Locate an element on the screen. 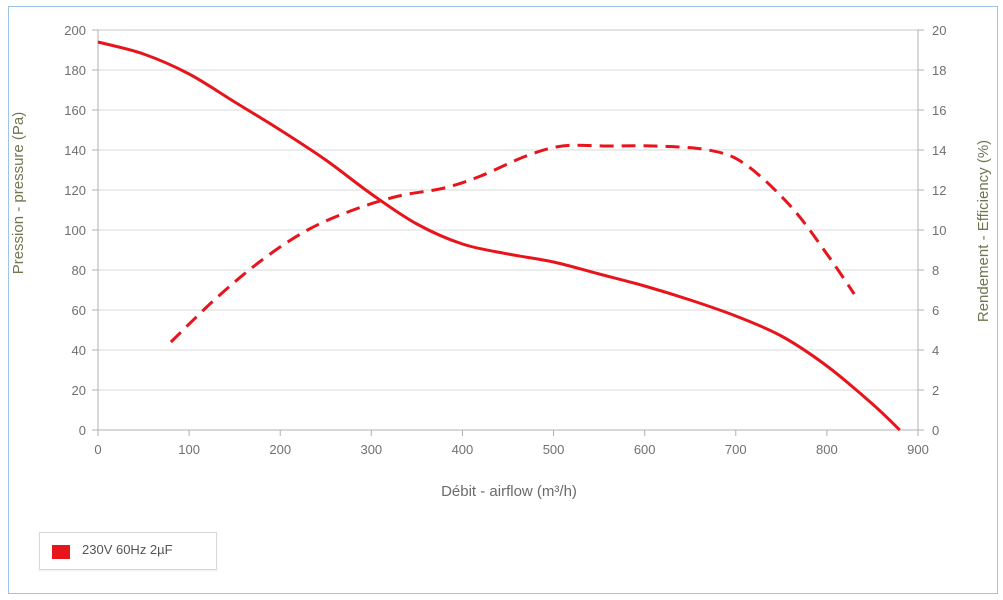  legend-swatch is located at coordinates (61, 552).